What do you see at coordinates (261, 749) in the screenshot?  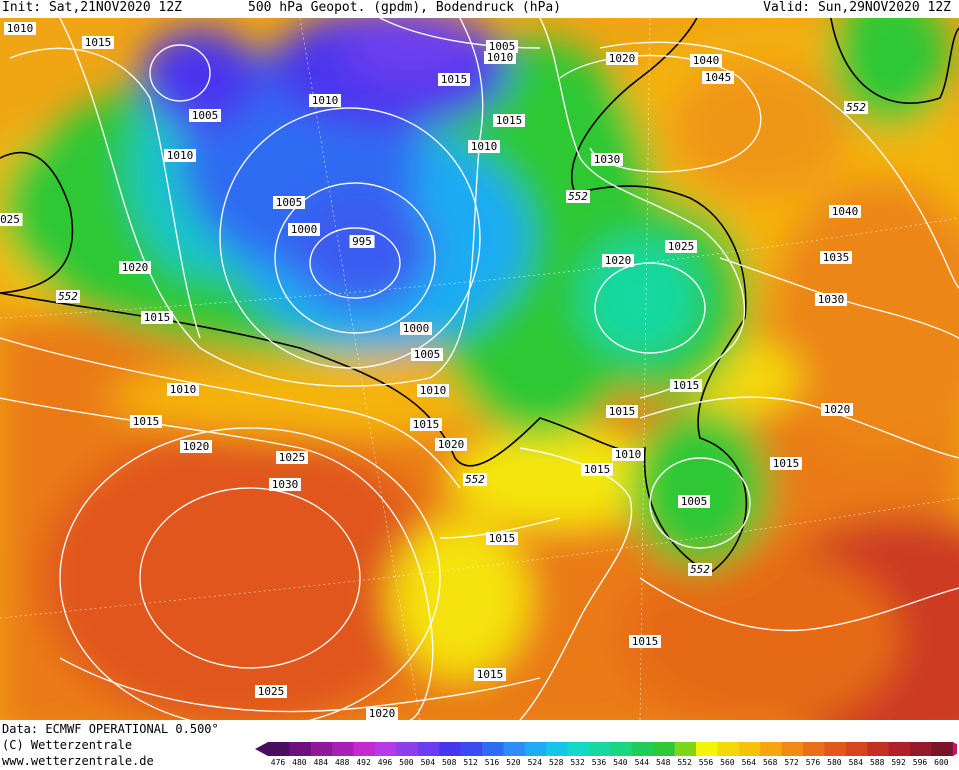 I see `colorbar-low-arrow` at bounding box center [261, 749].